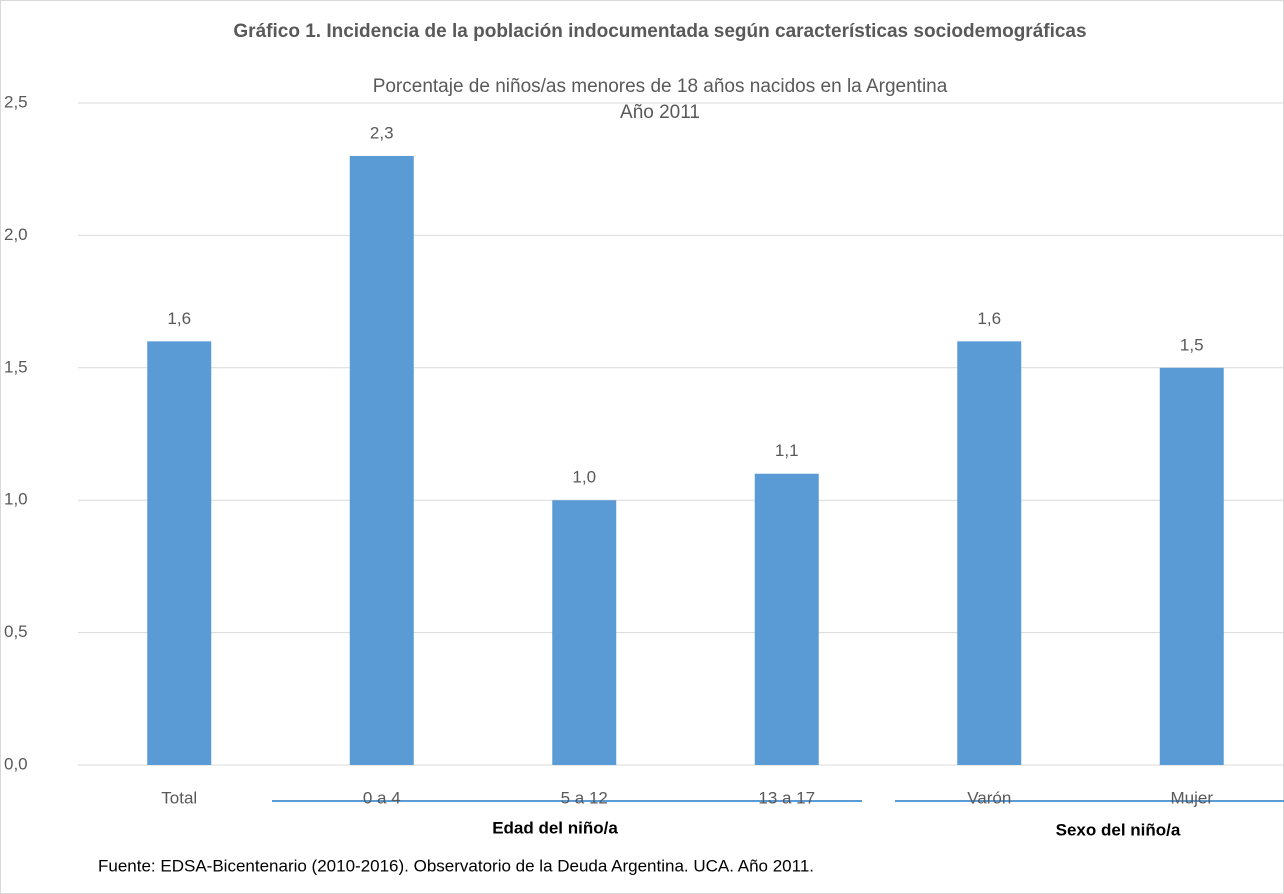 Image resolution: width=1284 pixels, height=894 pixels. Describe the element at coordinates (787, 450) in the screenshot. I see `data-label: 1,1` at that location.